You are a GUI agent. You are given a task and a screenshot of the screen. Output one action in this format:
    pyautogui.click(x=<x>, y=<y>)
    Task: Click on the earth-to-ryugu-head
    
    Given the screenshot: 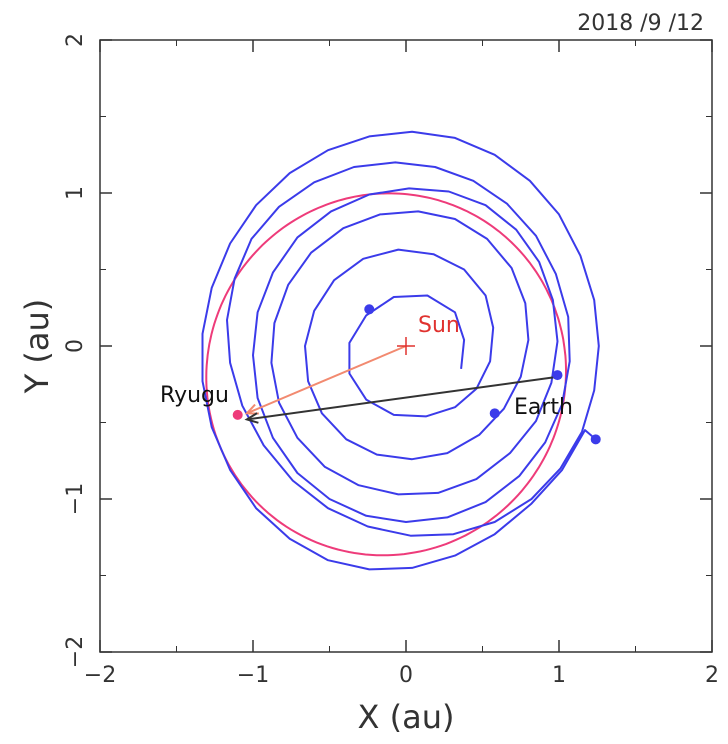 What is the action you would take?
    pyautogui.click(x=251, y=418)
    